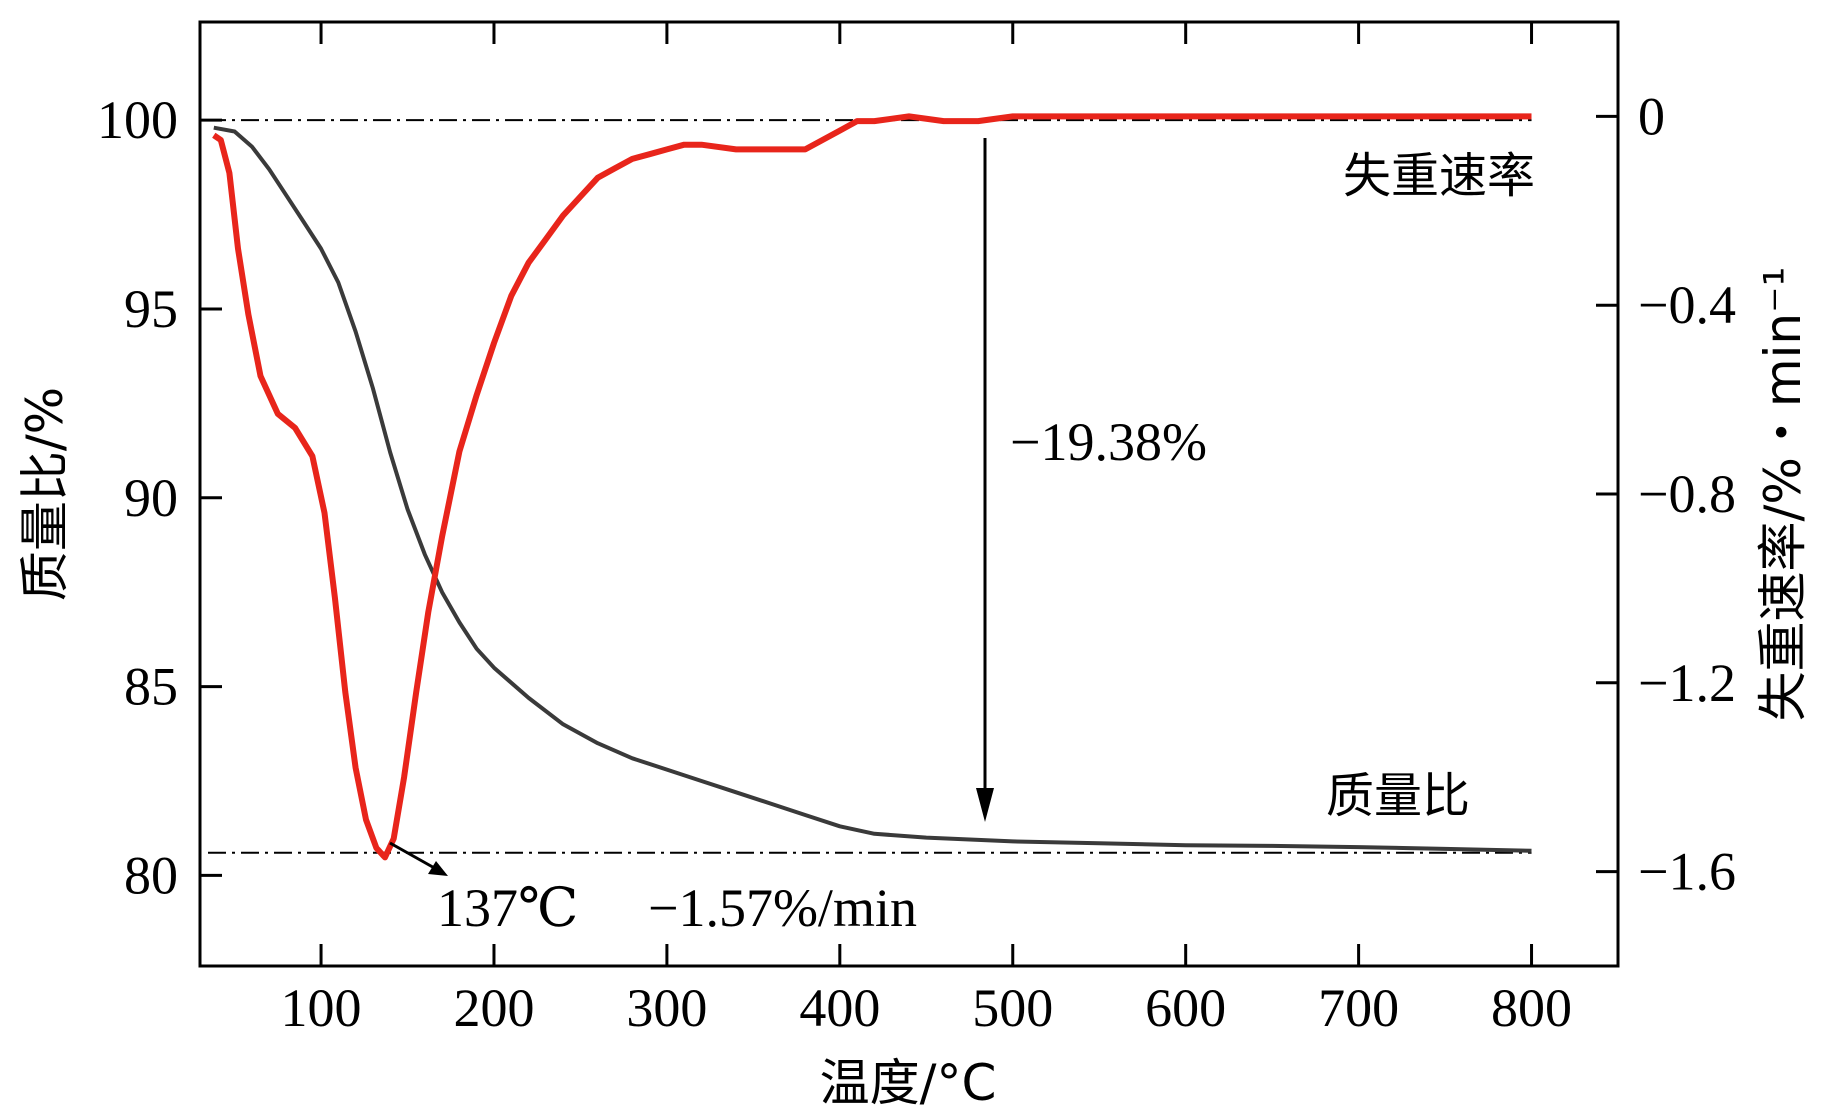 Image resolution: width=1838 pixels, height=1119 pixels. Describe the element at coordinates (1439, 176) in the screenshot. I see `series-label-loss-rate: 失重速率` at that location.